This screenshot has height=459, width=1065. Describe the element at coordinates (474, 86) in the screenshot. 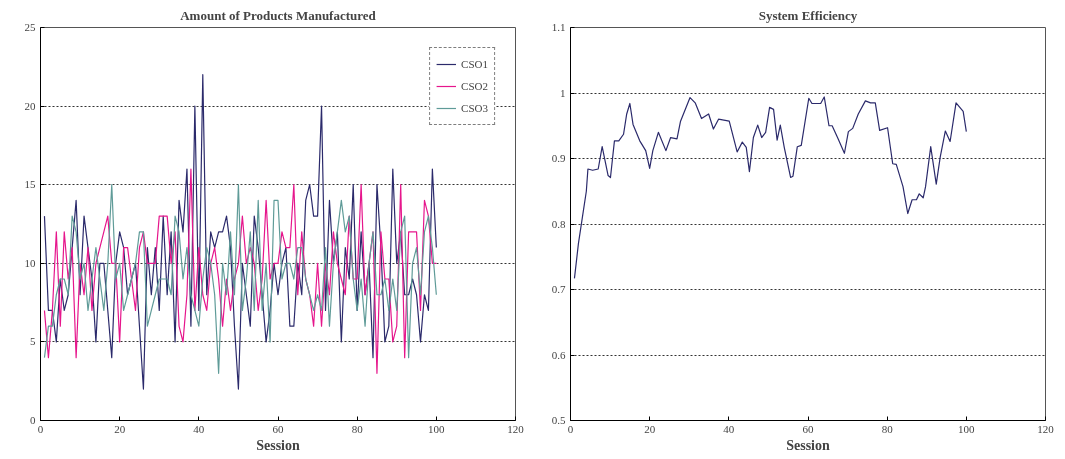

I see `legend-label: CSO2` at that location.